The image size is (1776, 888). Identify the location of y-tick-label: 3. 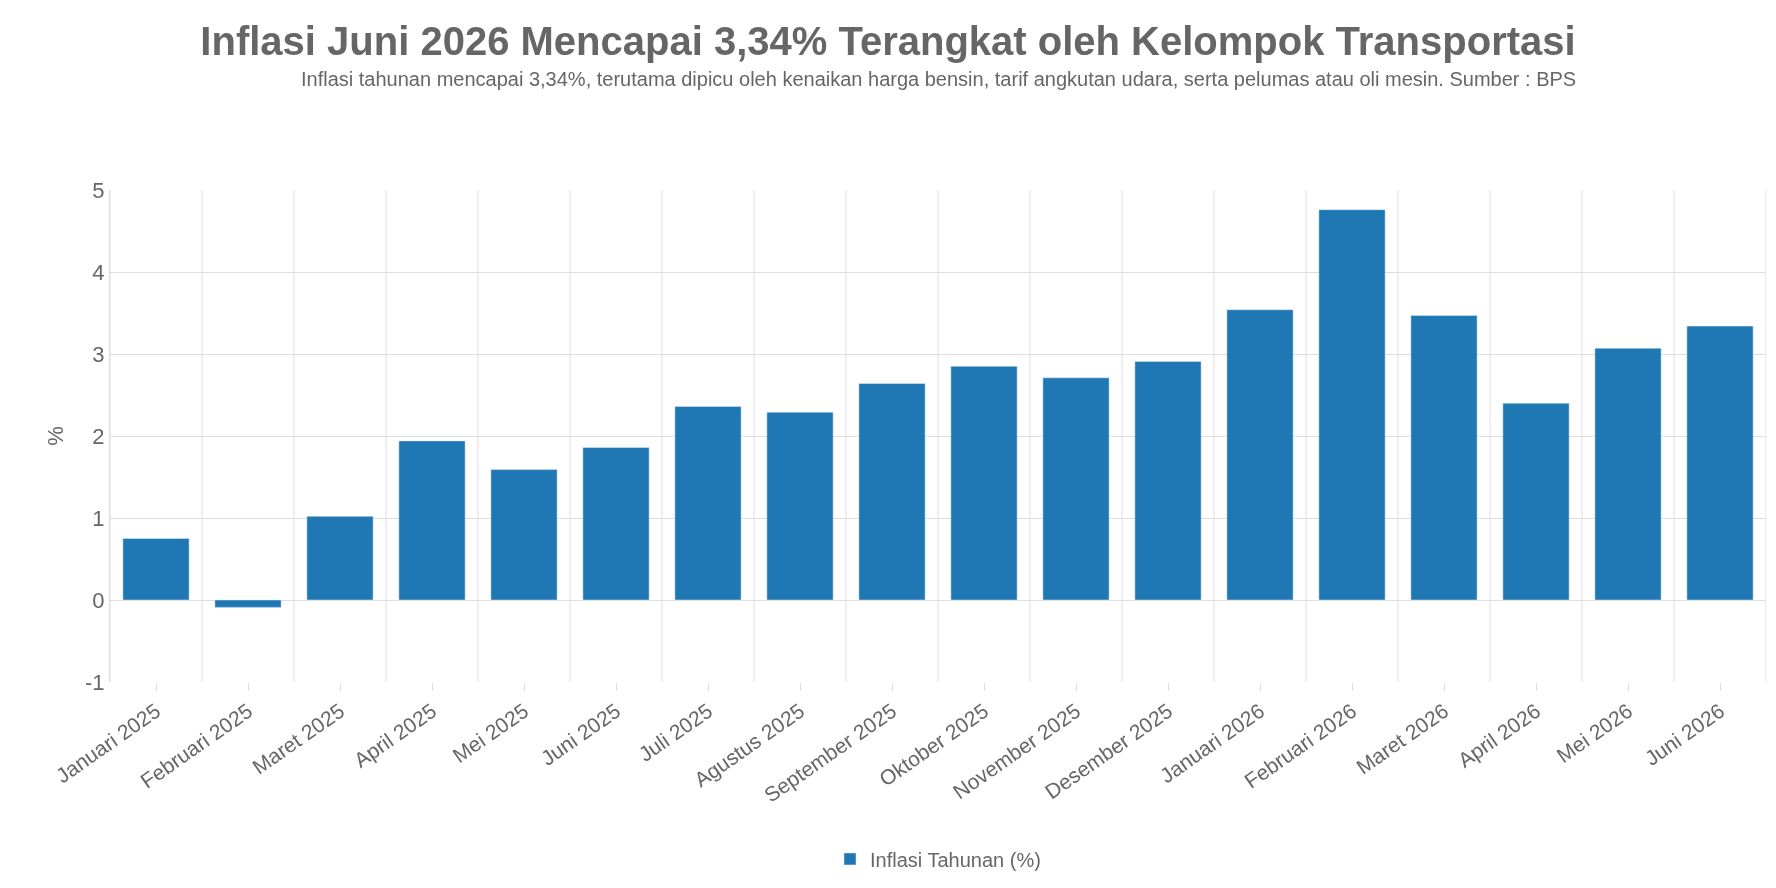
(98, 354).